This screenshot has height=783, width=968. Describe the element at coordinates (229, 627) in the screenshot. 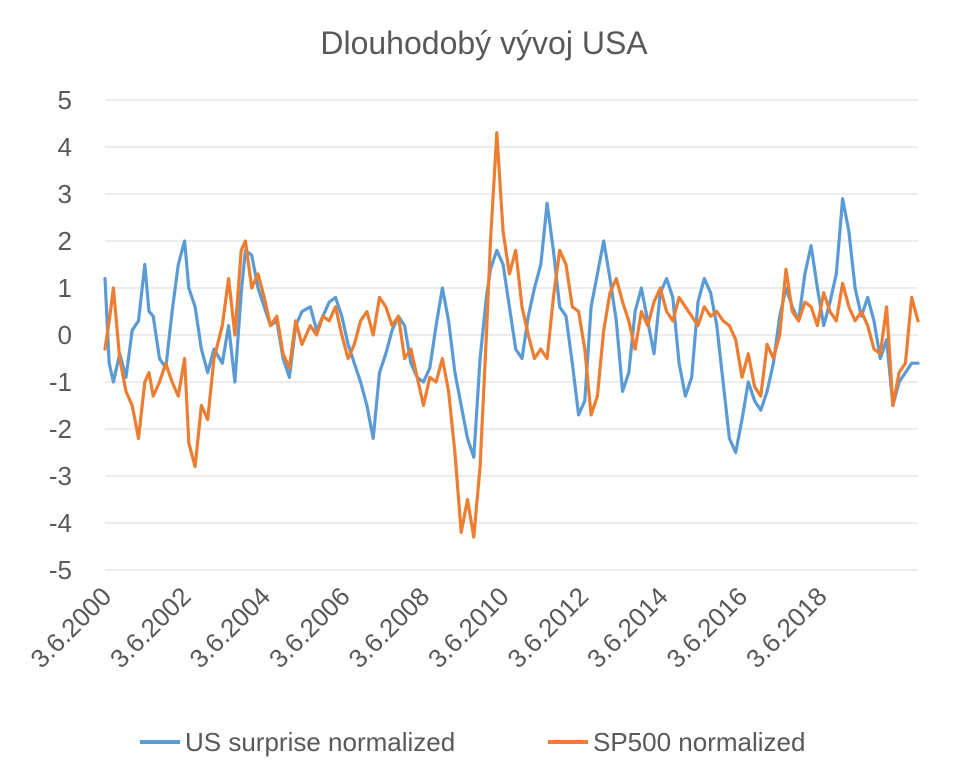

I see `x-tick-label: 3.6.2004` at that location.